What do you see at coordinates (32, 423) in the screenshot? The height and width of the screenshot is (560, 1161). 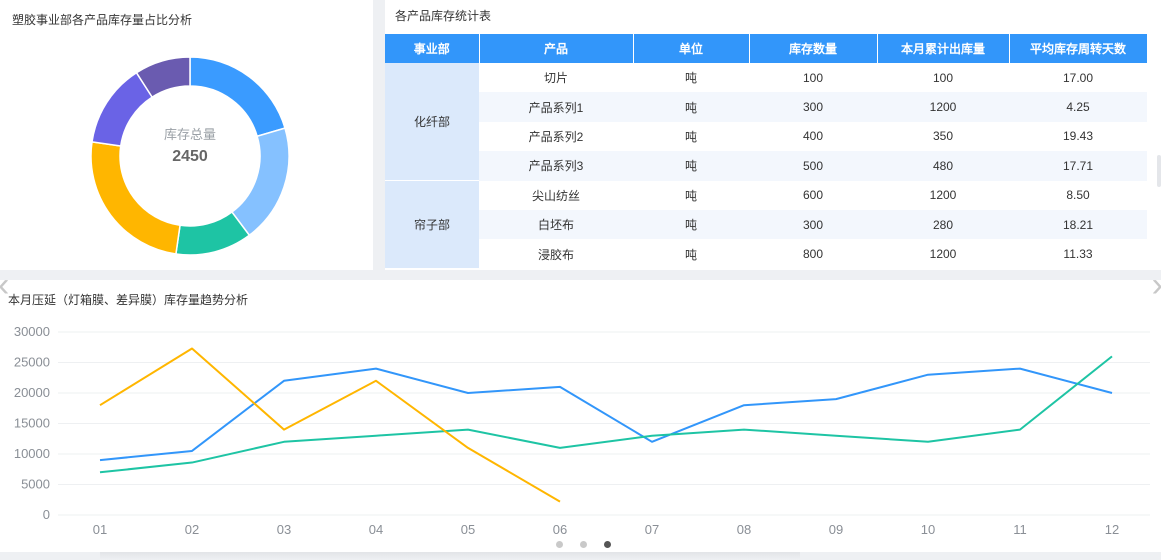 I see `y-tick-label: 15000` at bounding box center [32, 423].